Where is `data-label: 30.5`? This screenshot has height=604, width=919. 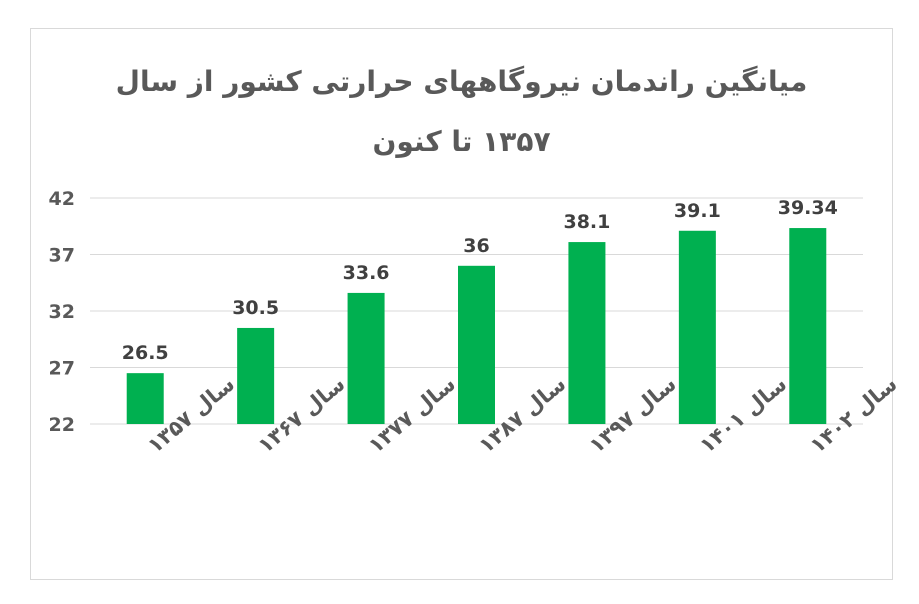 data-label: 30.5 is located at coordinates (255, 308).